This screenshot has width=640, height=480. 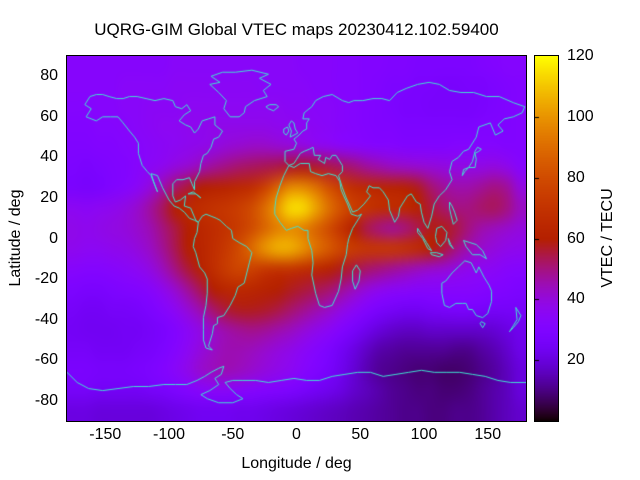 I want to click on colorbar-tick-label: 20, so click(x=576, y=360).